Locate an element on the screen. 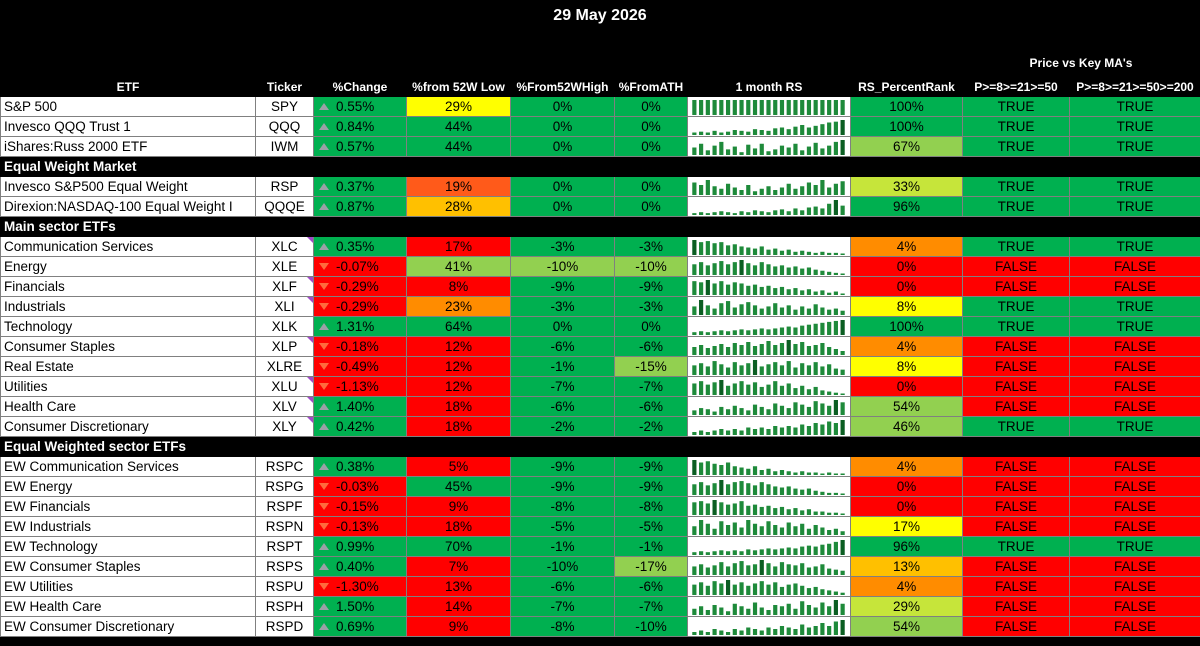 The image size is (1200, 646). from-52w-low-cell: 12% is located at coordinates (458, 366).